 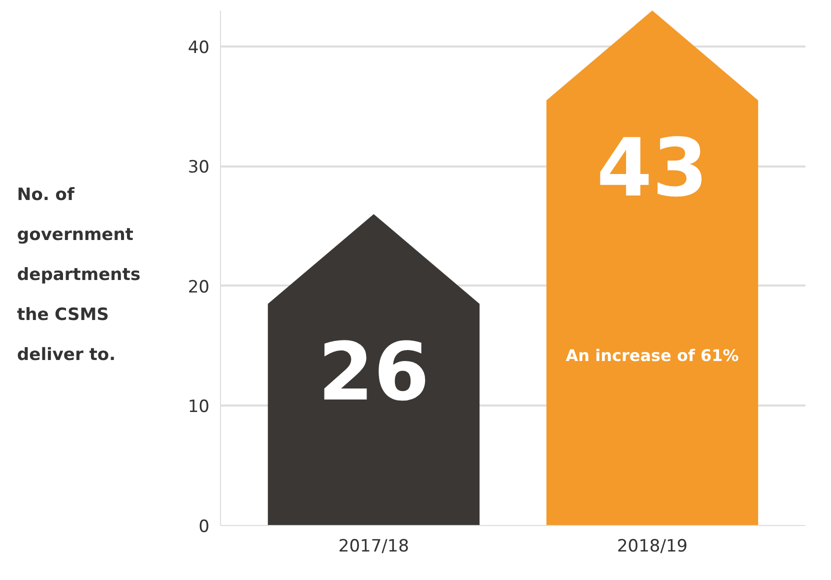 What do you see at coordinates (374, 546) in the screenshot?
I see `x-tick-label: 2017/18` at bounding box center [374, 546].